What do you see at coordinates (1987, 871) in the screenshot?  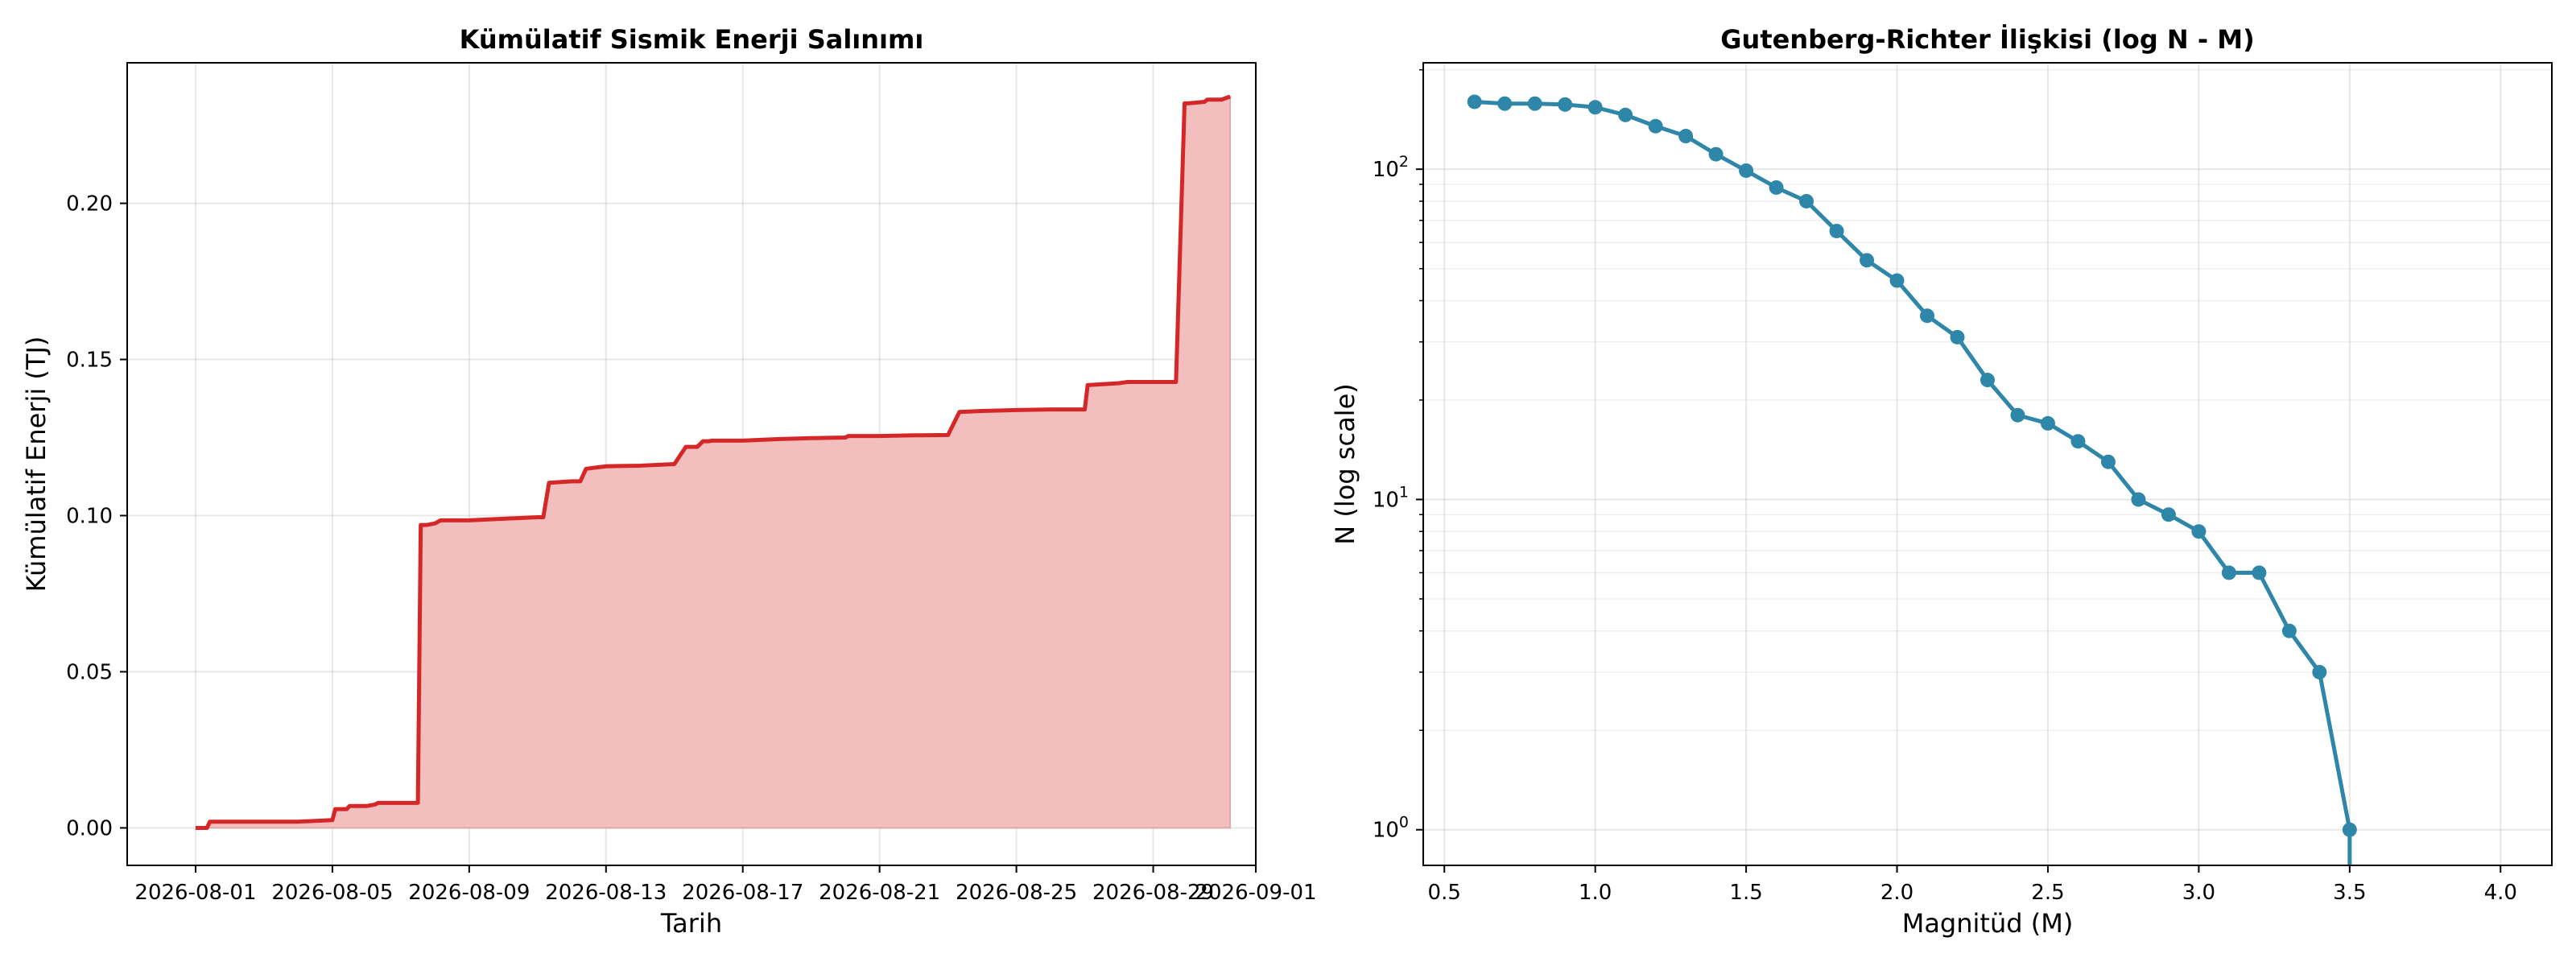 I see `gr-axis-mask` at bounding box center [1987, 871].